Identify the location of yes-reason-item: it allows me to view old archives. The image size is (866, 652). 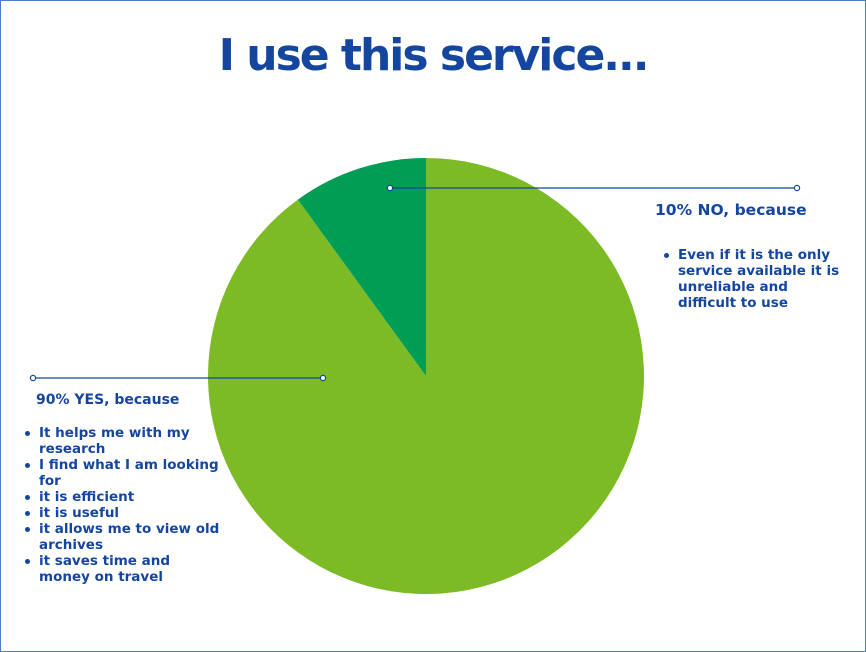
(124, 537).